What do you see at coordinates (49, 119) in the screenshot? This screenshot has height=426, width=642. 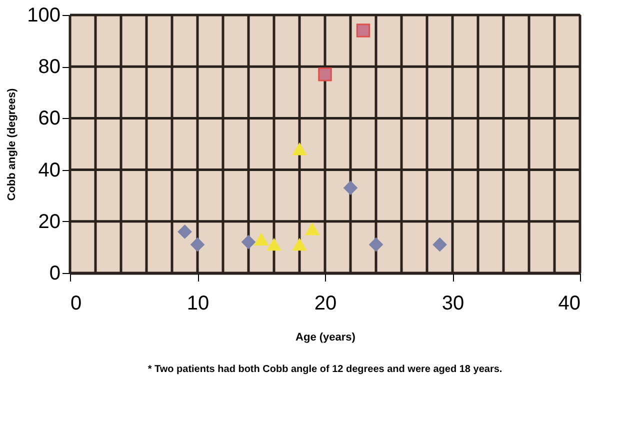 I see `y-tick-label: 60` at bounding box center [49, 119].